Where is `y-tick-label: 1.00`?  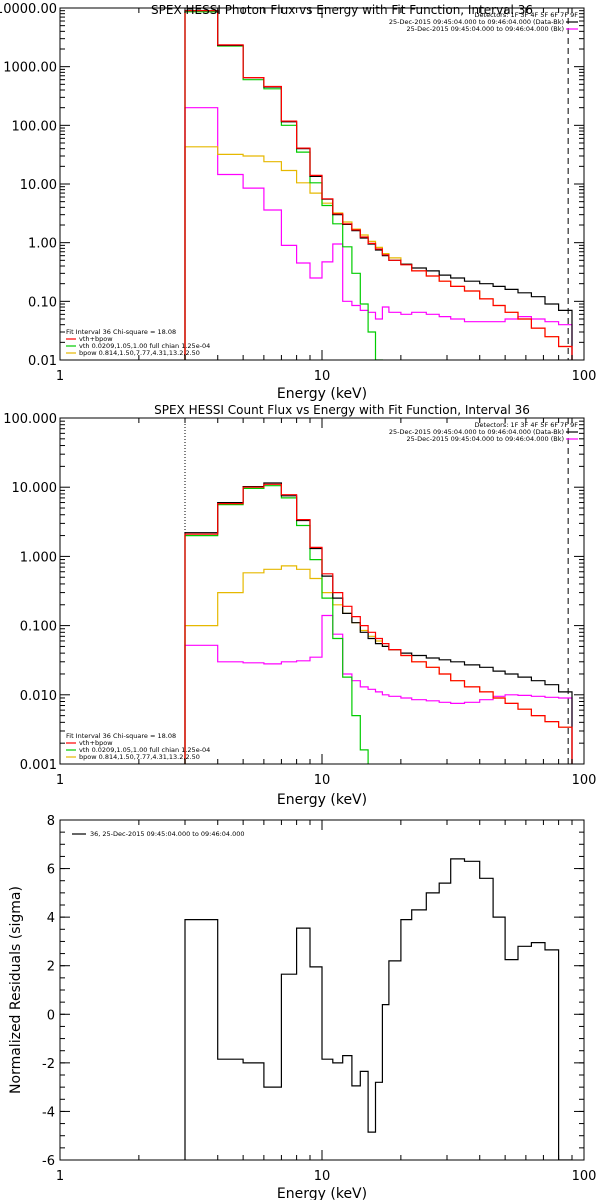 y-tick-label: 1.00 is located at coordinates (42, 244).